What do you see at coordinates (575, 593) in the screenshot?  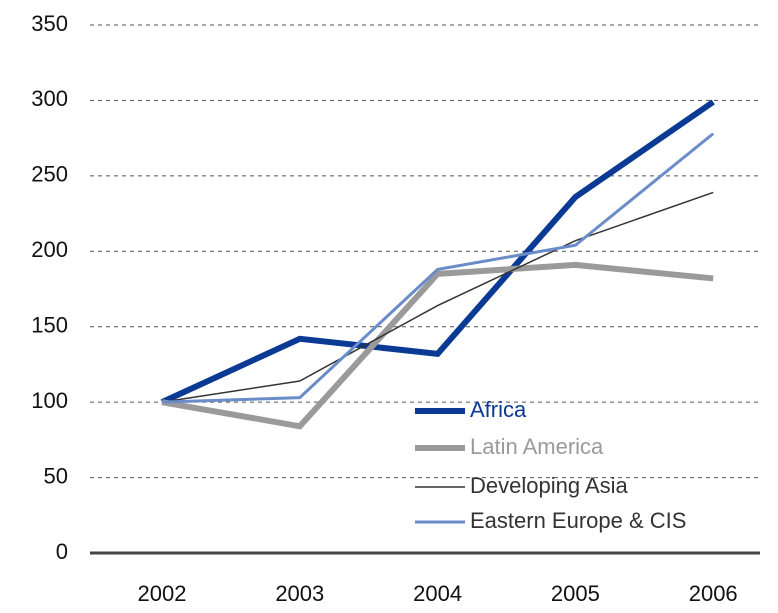 I see `x-tick-label: 2005` at bounding box center [575, 593].